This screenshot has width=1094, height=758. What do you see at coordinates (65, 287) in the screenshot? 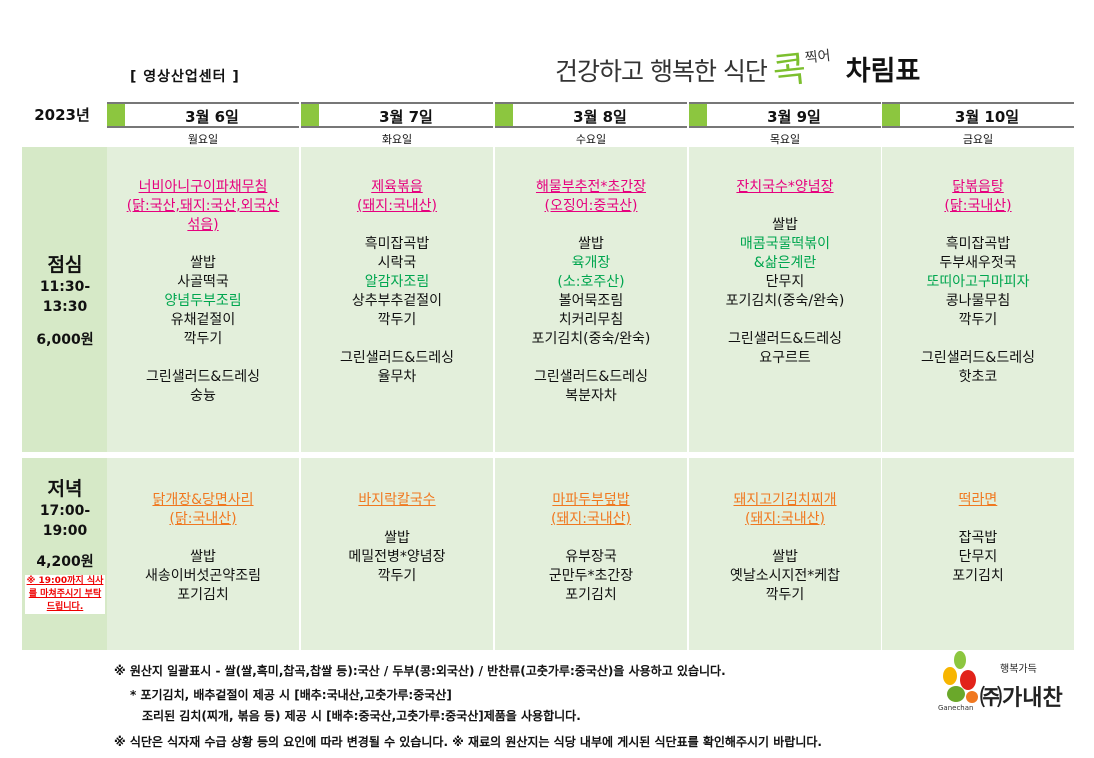
I see `lunch-time-start: 11:30-` at bounding box center [65, 287].